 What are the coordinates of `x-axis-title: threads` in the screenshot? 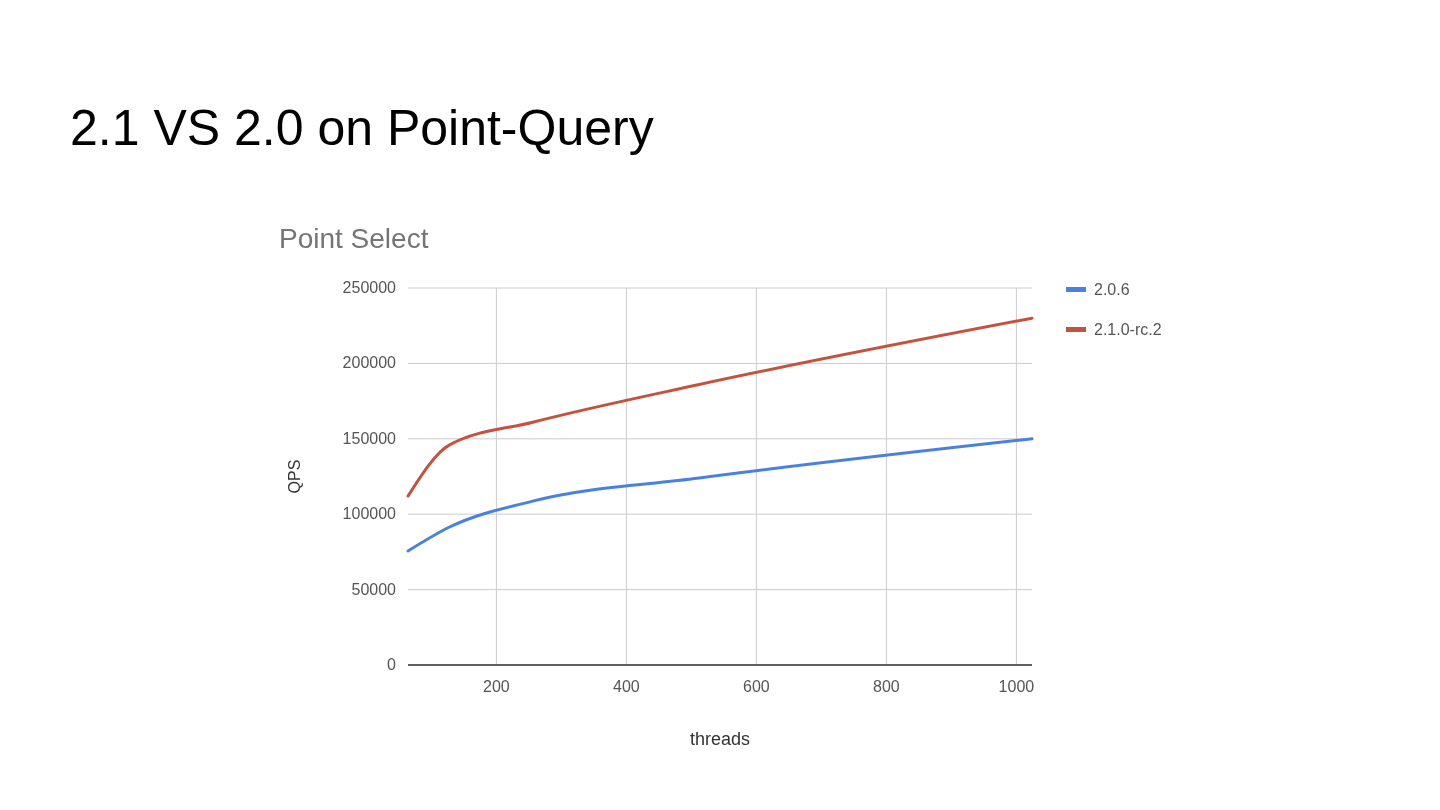 It's located at (720, 739).